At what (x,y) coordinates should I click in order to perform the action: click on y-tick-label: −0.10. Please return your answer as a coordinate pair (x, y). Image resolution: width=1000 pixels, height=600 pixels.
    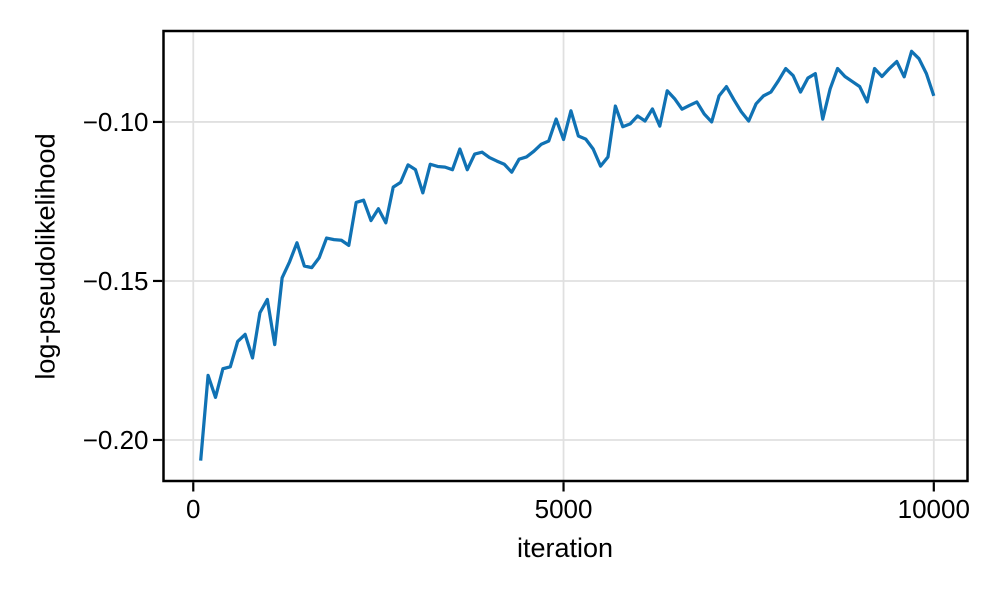
    Looking at the image, I should click on (116, 122).